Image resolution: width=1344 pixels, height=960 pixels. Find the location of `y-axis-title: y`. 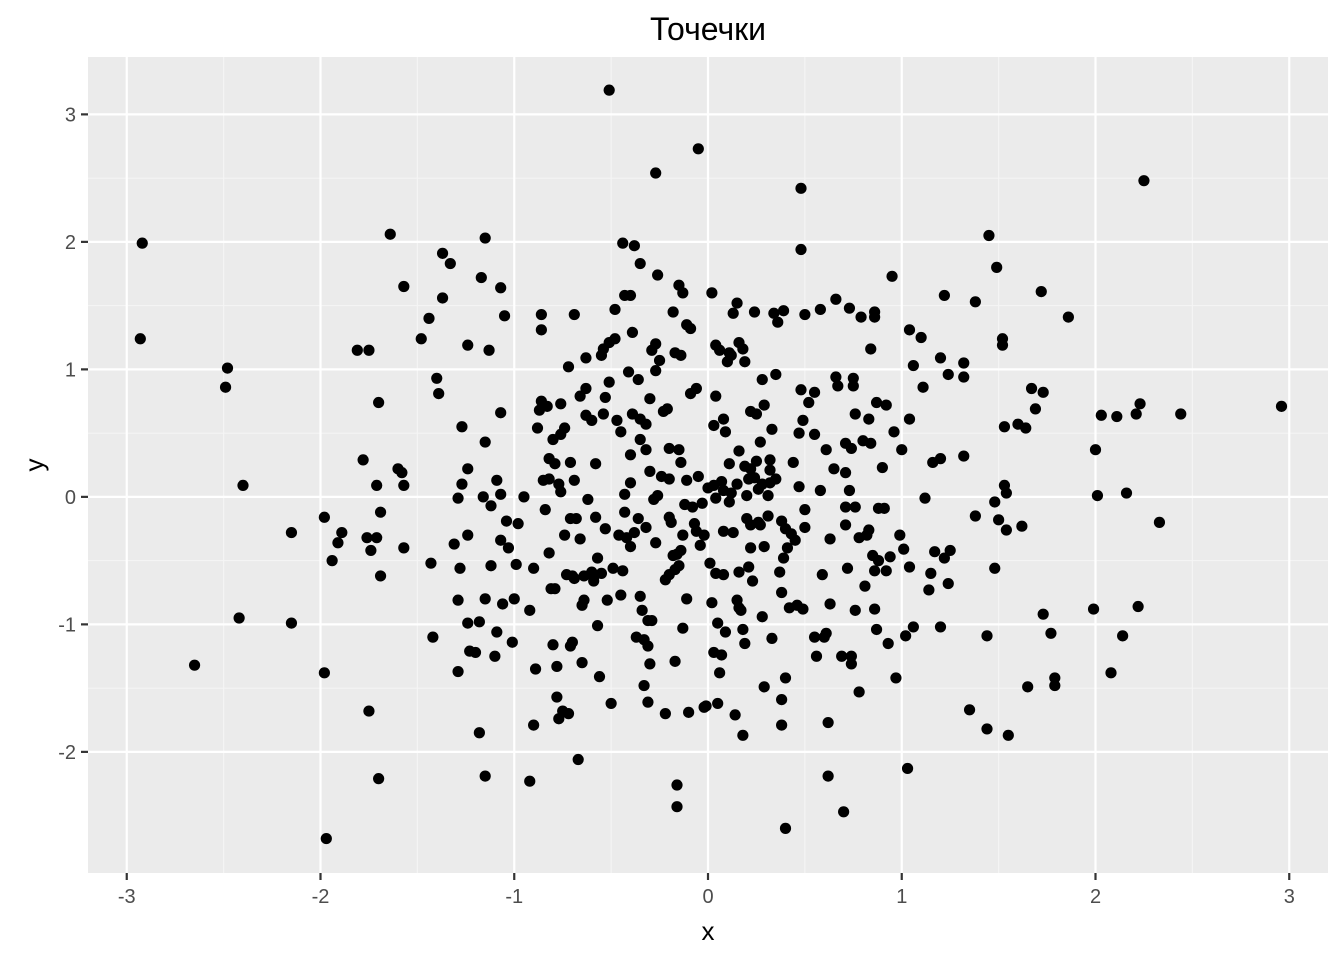

y-axis-title: y is located at coordinates (34, 465).